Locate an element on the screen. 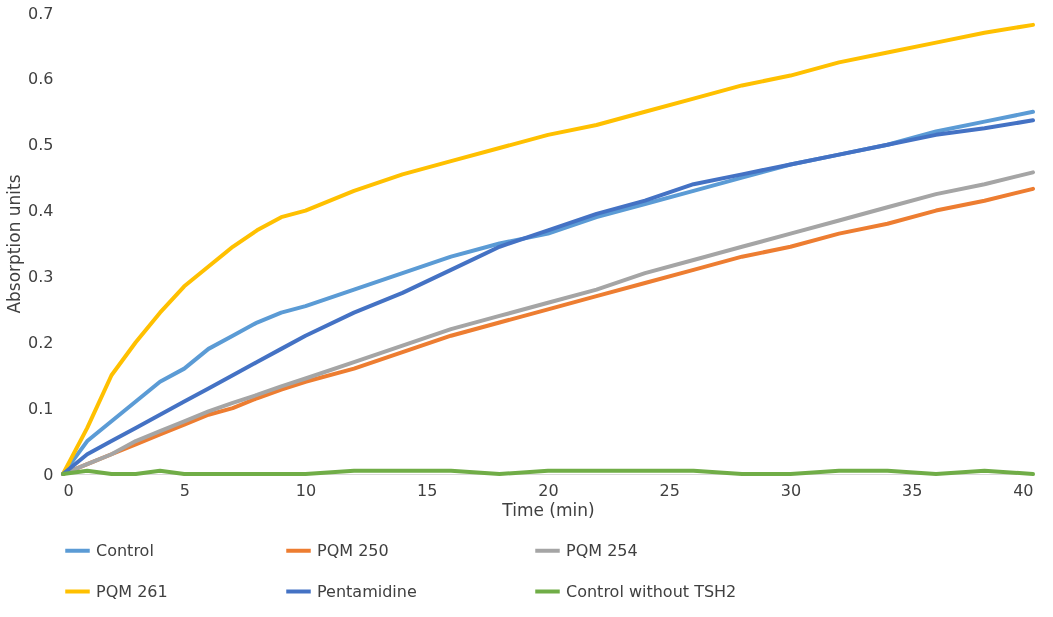 The image size is (1053, 617). x-tick-label: 15 is located at coordinates (427, 490).